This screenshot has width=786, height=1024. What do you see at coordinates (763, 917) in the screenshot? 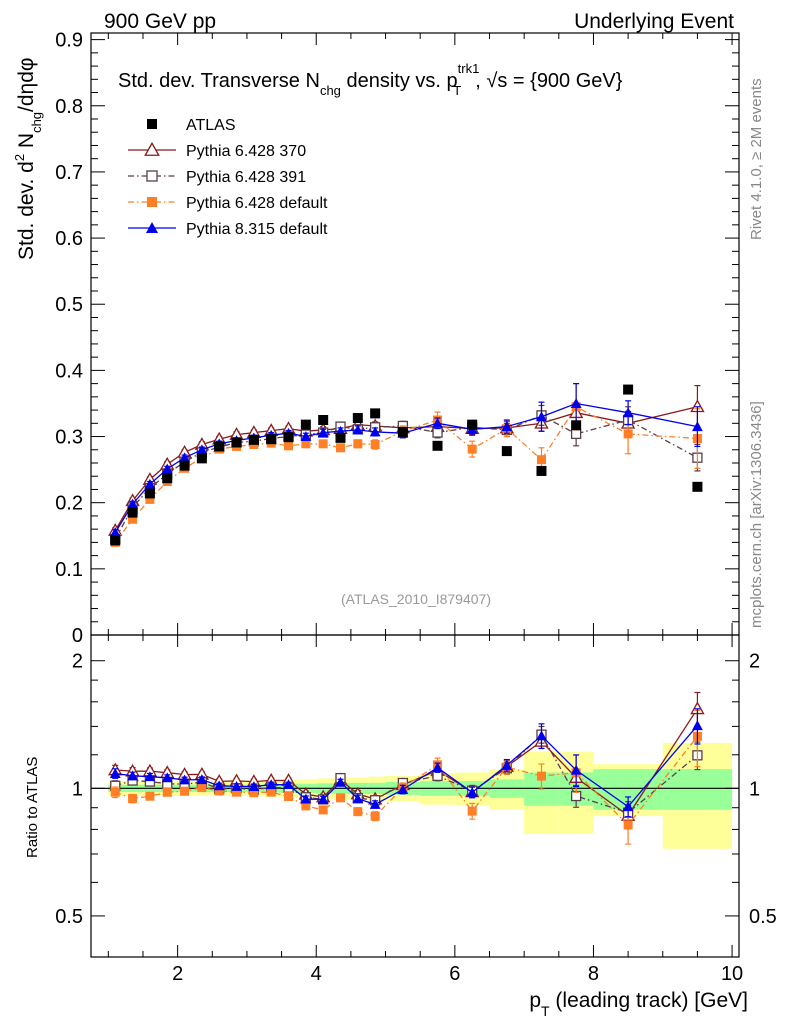
I see `ratio-tick-label-right: 0.5` at bounding box center [763, 917].